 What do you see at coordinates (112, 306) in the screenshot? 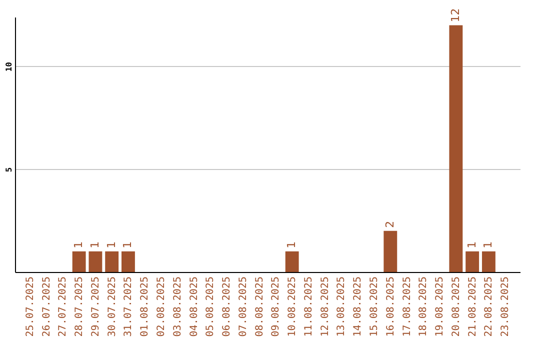
I see `x-tick-label: 30.07.2025` at bounding box center [112, 306].